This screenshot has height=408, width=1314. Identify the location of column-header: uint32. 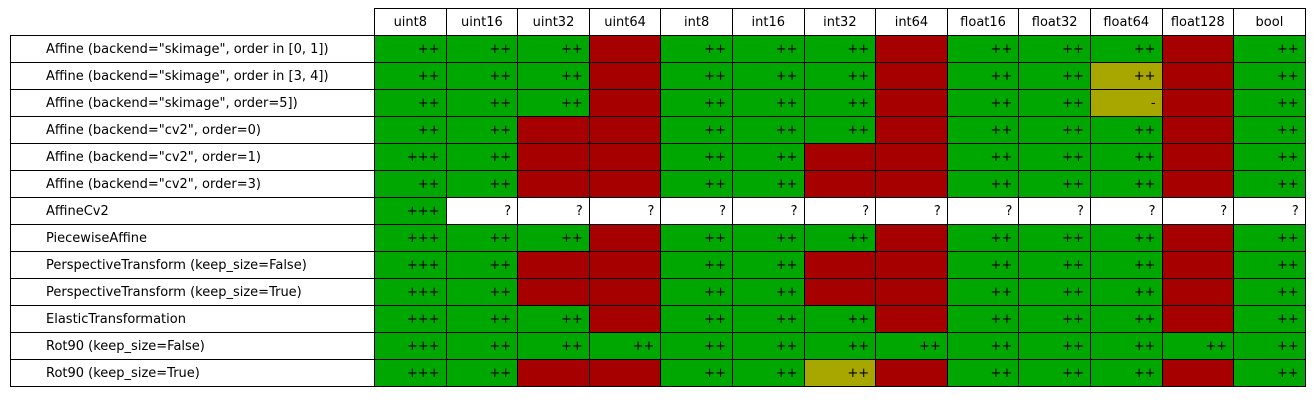
(553, 22).